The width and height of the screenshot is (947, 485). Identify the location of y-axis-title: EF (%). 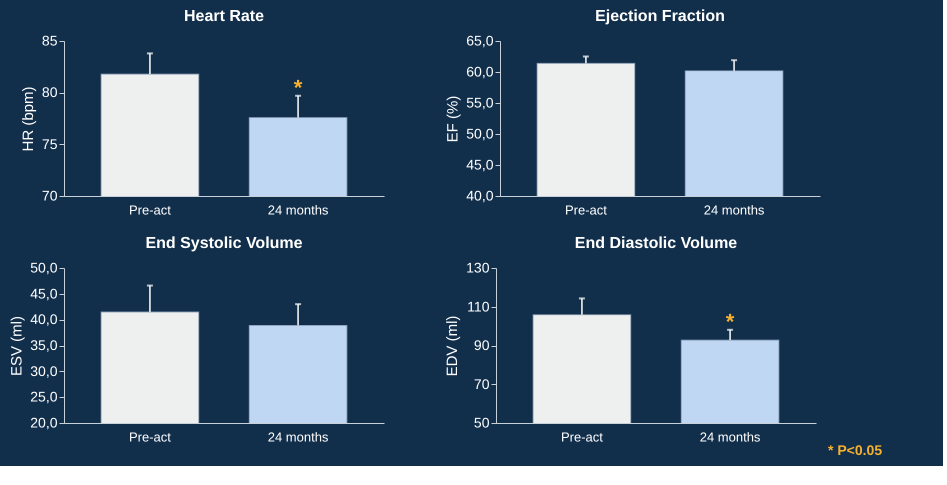
(453, 119).